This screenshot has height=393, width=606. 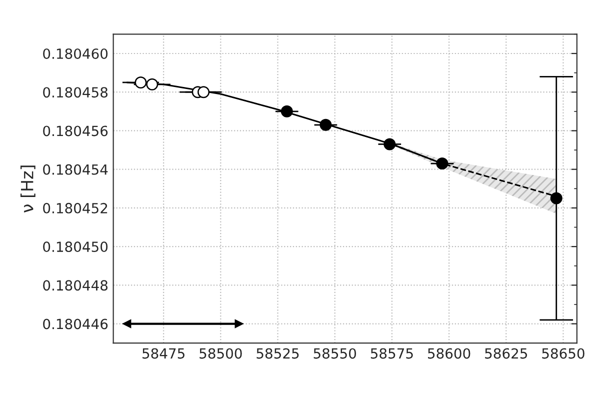 I want to click on x-tick-label: 58575, so click(x=391, y=353).